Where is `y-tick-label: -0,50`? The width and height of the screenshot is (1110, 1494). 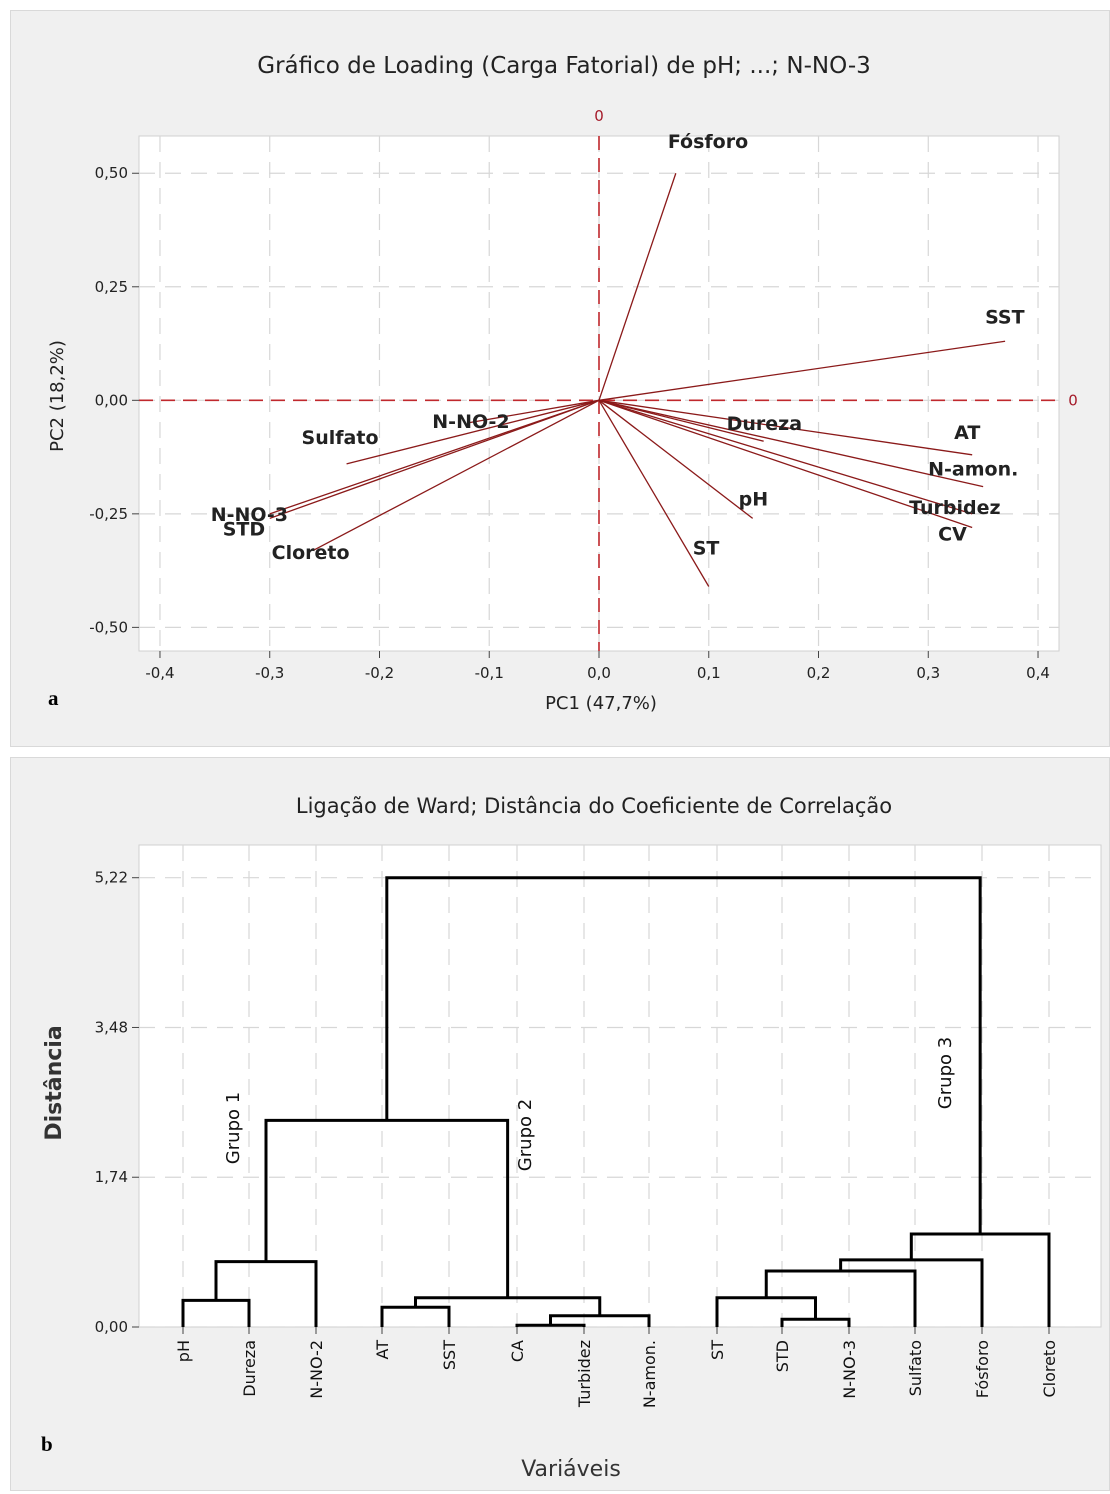 y-tick-label: -0,50 is located at coordinates (108, 627).